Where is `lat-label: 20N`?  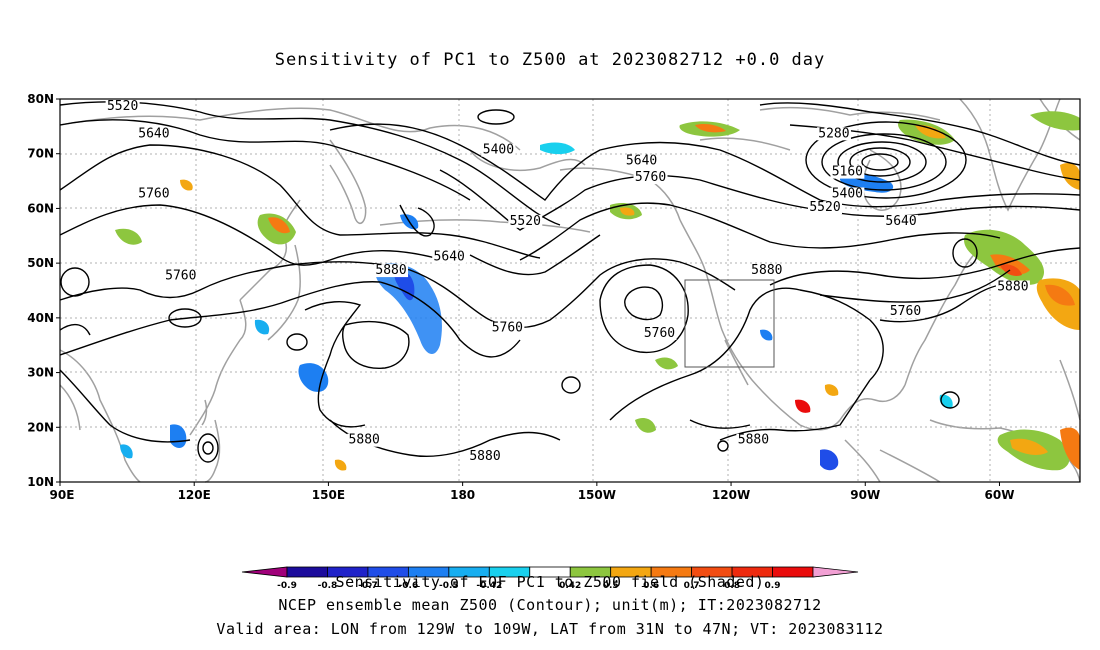 lat-label: 20N is located at coordinates (40, 427).